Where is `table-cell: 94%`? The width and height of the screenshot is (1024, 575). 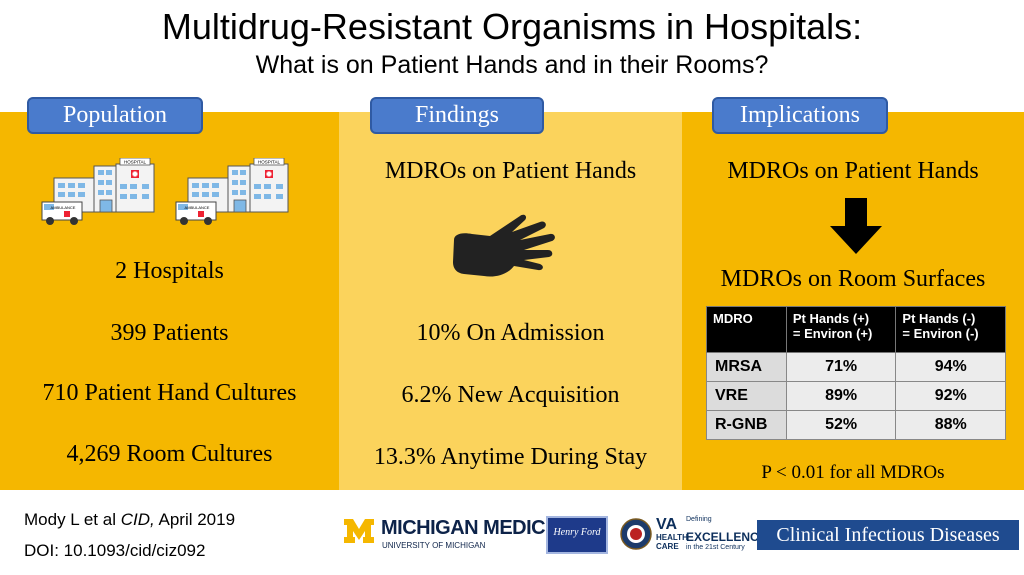
table-cell: 94% is located at coordinates (950, 367).